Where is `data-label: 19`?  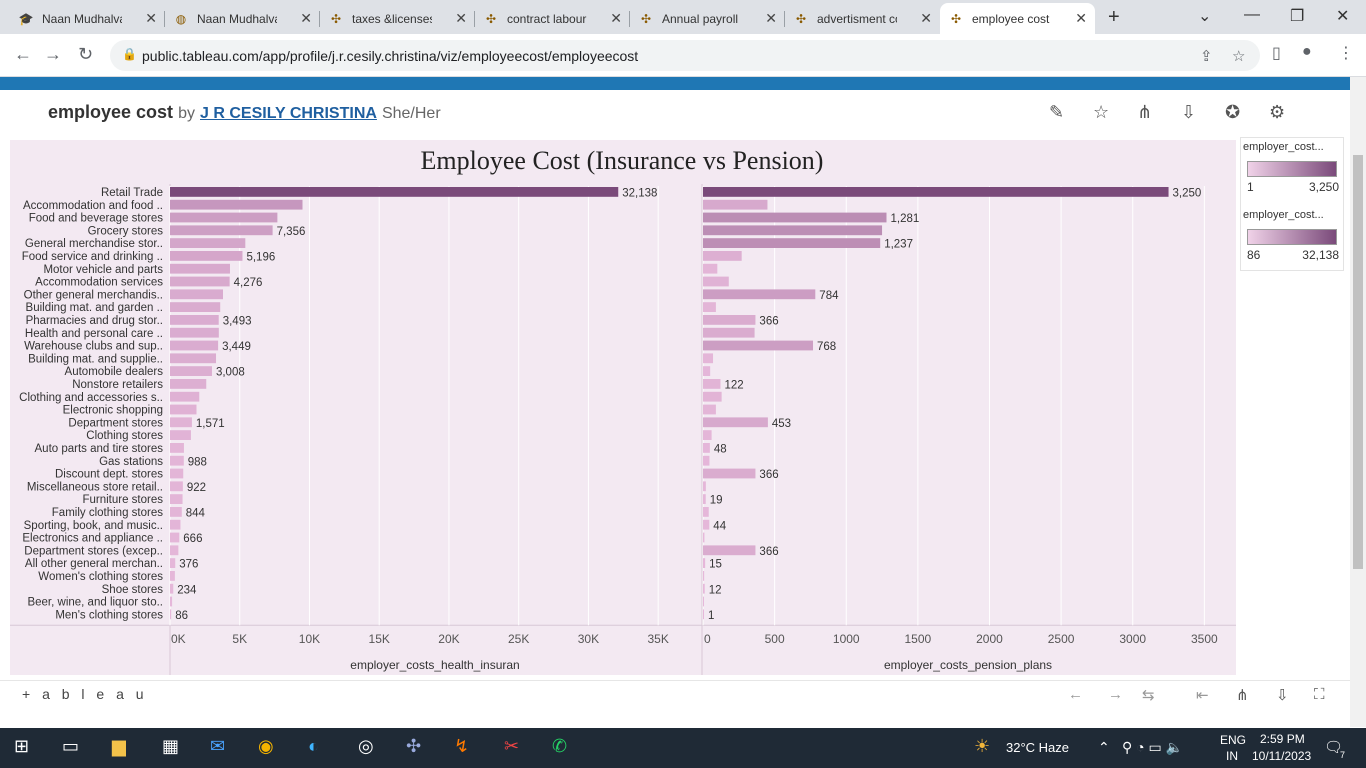 data-label: 19 is located at coordinates (716, 501).